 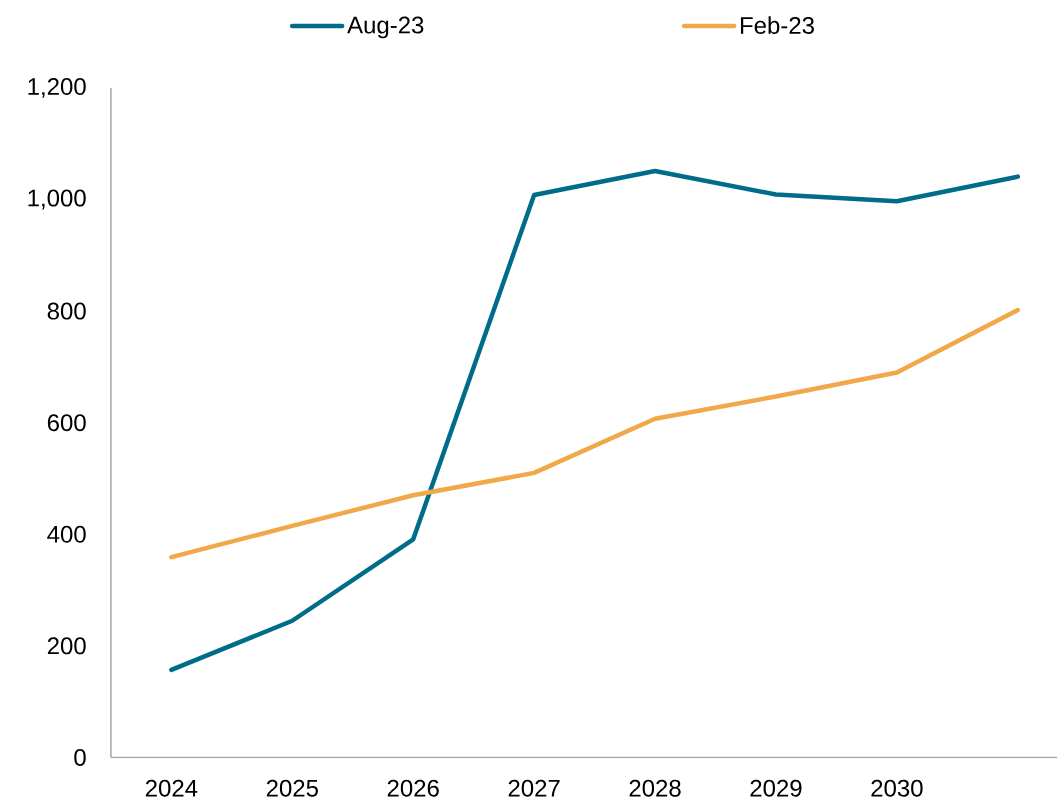 What do you see at coordinates (171, 788) in the screenshot?
I see `x-tick-label: 2024` at bounding box center [171, 788].